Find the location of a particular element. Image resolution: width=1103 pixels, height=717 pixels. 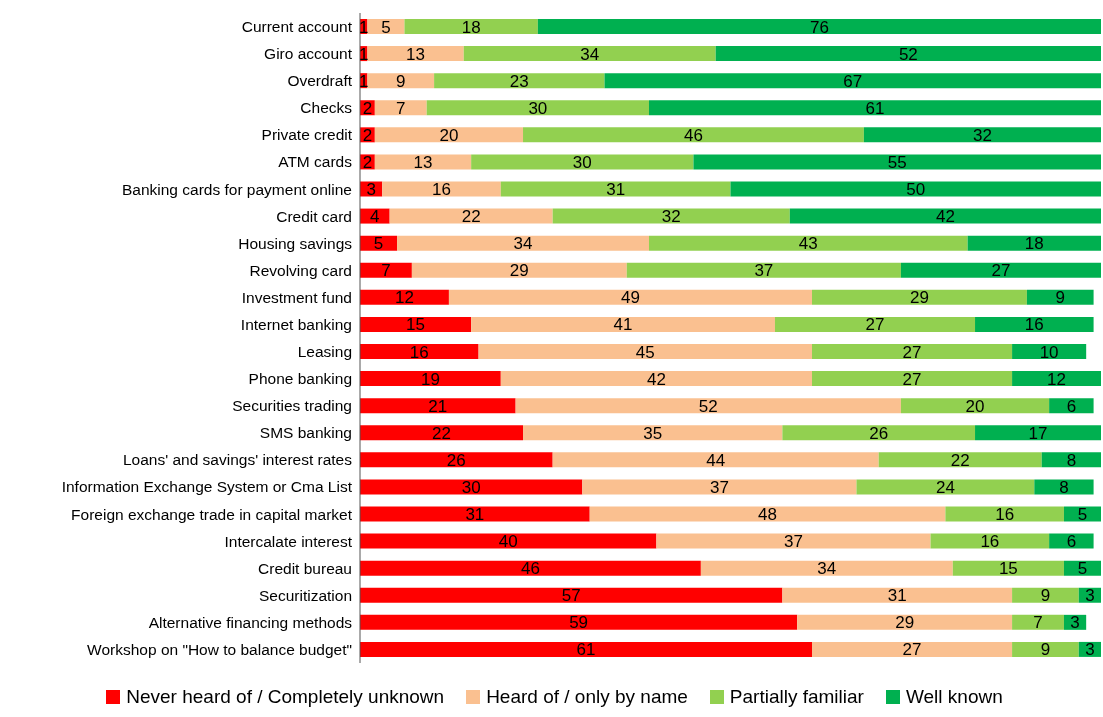

data-label: 46 is located at coordinates (530, 569).